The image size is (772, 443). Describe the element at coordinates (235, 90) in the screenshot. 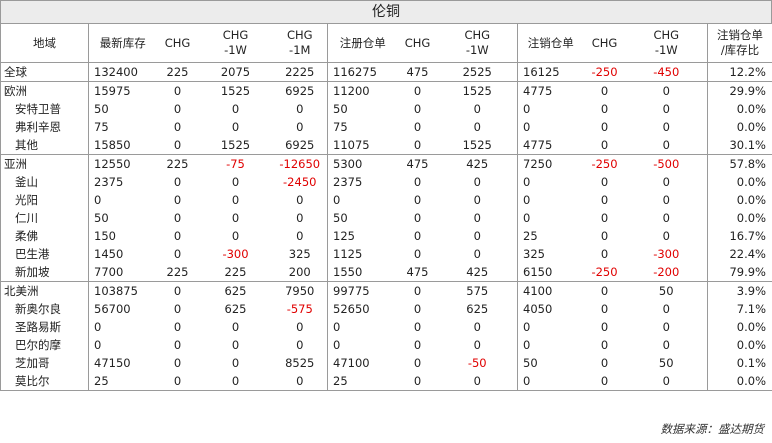

I see `chg-1w-cell: 1525` at that location.